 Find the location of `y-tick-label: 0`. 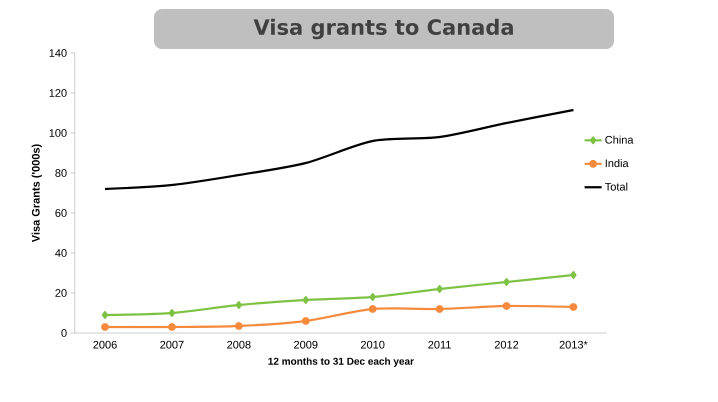

y-tick-label: 0 is located at coordinates (64, 333).